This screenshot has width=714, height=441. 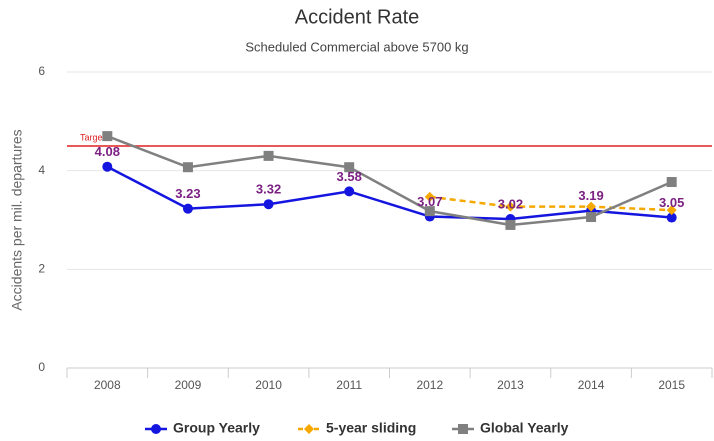 I want to click on legend-label: 5-year sliding, so click(x=371, y=428).